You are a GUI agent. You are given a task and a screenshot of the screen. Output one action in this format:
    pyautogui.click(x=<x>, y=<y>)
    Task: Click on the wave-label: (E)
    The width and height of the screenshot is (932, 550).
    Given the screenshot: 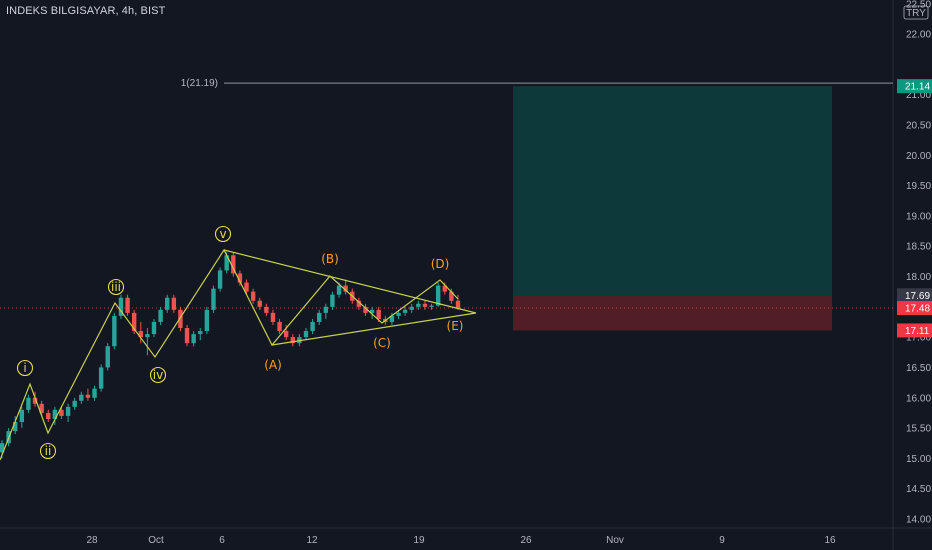 What is the action you would take?
    pyautogui.click(x=455, y=326)
    